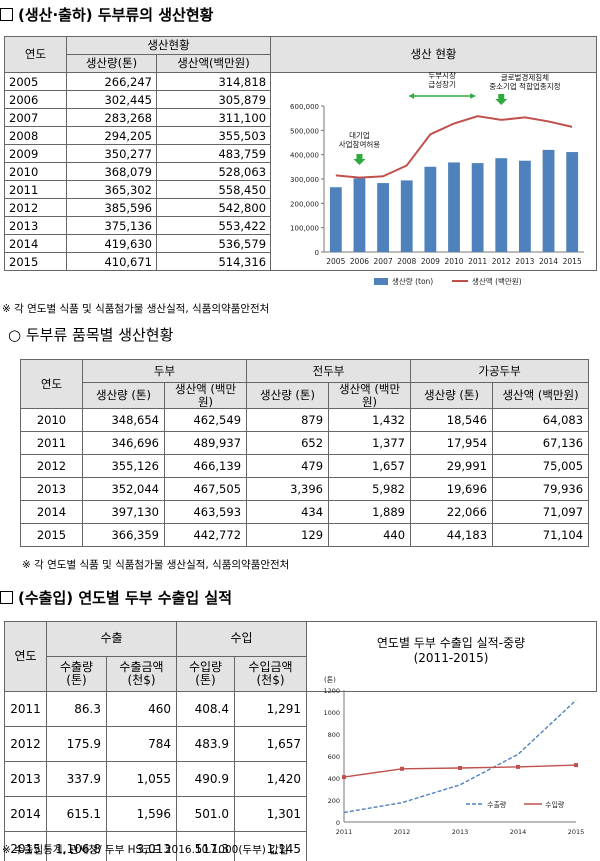  Describe the element at coordinates (270, 674) in the screenshot. I see `col-import-amt: 수입금액 (천$)` at that location.